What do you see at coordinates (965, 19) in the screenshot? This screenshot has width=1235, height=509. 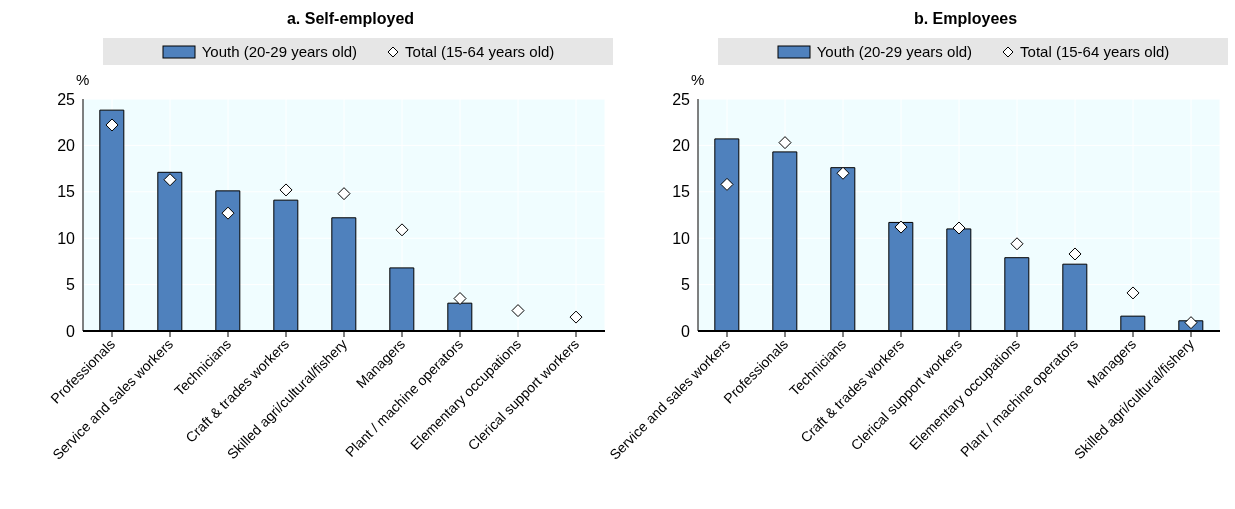 I see `chart-title: b. Employees` at bounding box center [965, 19].